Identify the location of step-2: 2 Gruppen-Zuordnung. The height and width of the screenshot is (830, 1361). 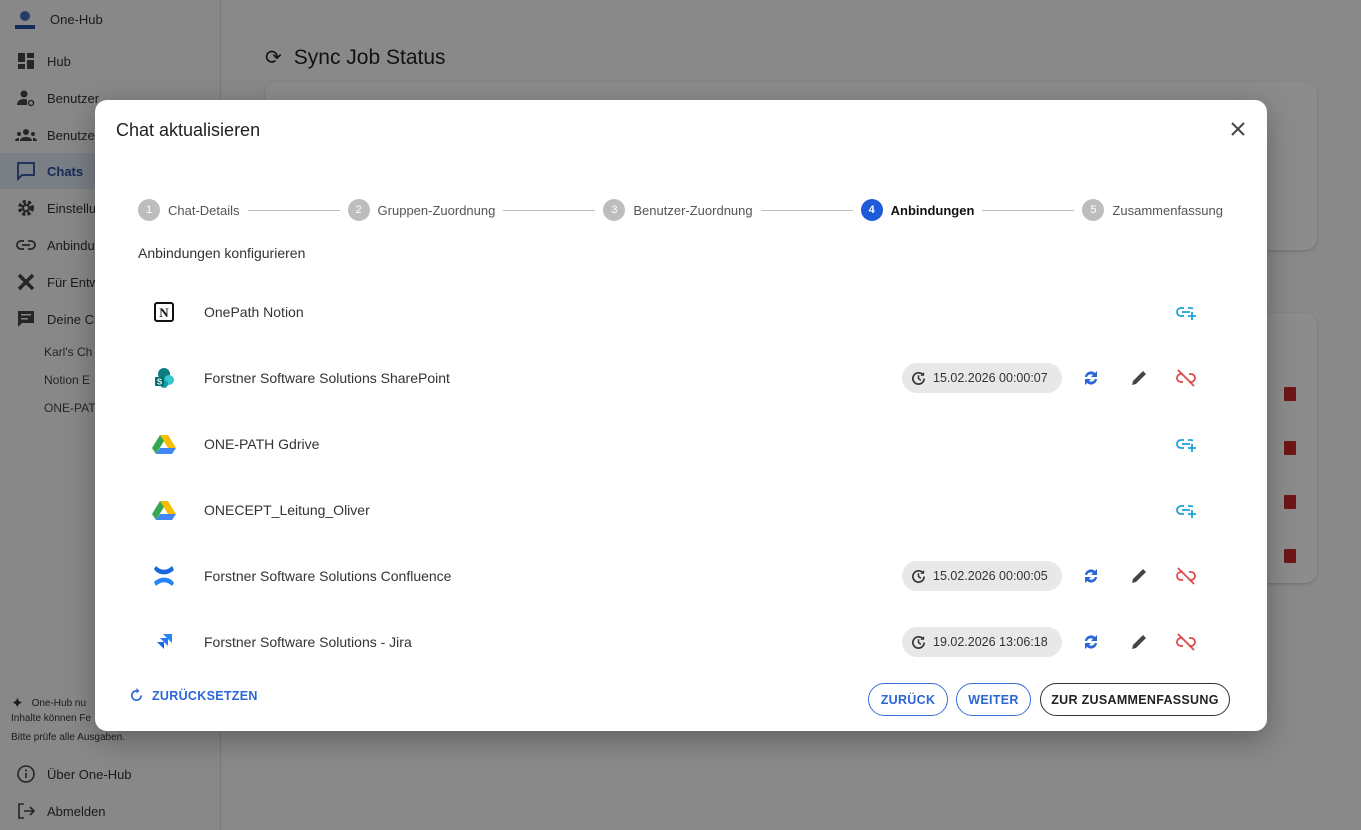
(421, 210).